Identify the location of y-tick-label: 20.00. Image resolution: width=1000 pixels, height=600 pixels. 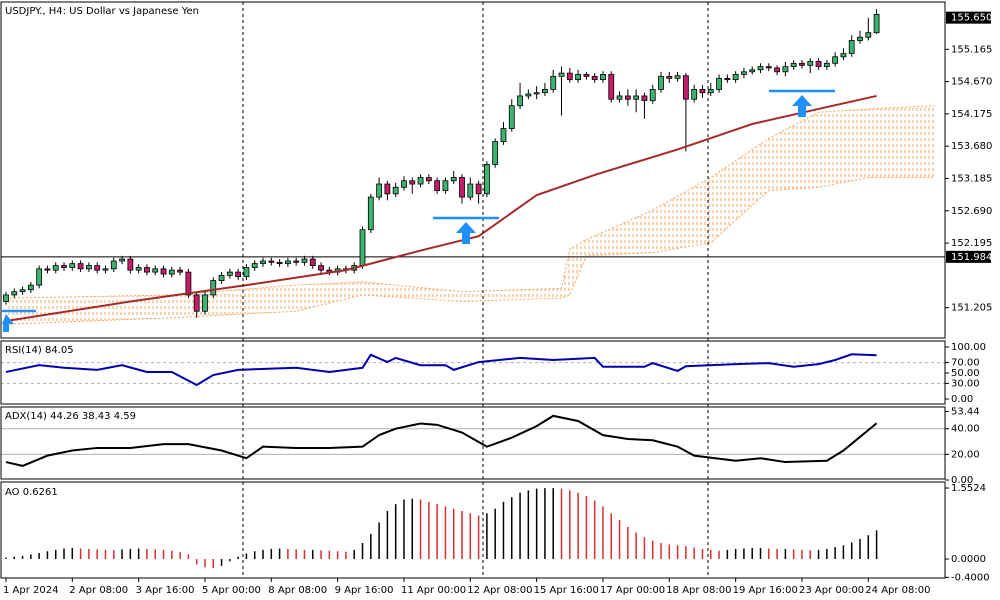
(965, 454).